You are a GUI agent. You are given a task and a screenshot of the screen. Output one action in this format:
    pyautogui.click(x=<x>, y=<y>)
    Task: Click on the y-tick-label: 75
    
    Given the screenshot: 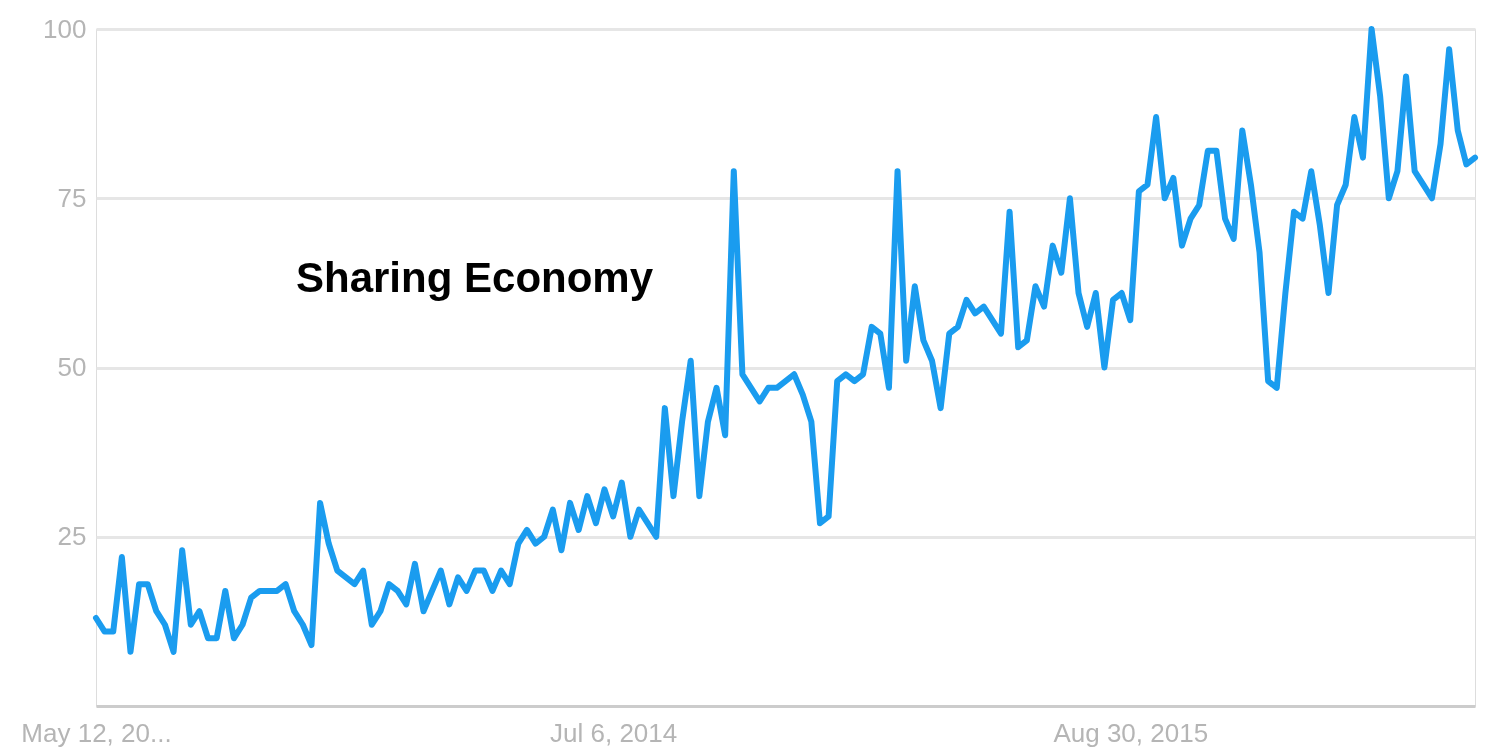 What is the action you would take?
    pyautogui.click(x=72, y=197)
    